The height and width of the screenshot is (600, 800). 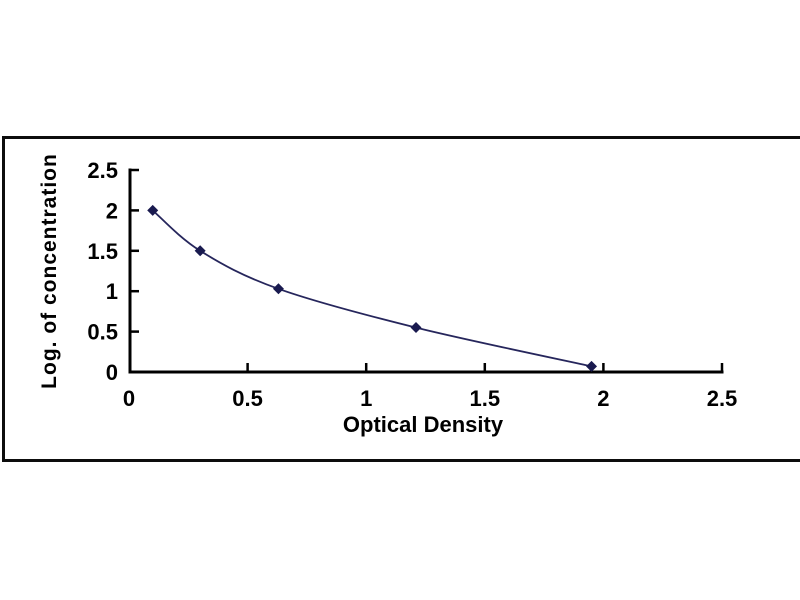 What do you see at coordinates (112, 291) in the screenshot?
I see `y-tick-label: 1` at bounding box center [112, 291].